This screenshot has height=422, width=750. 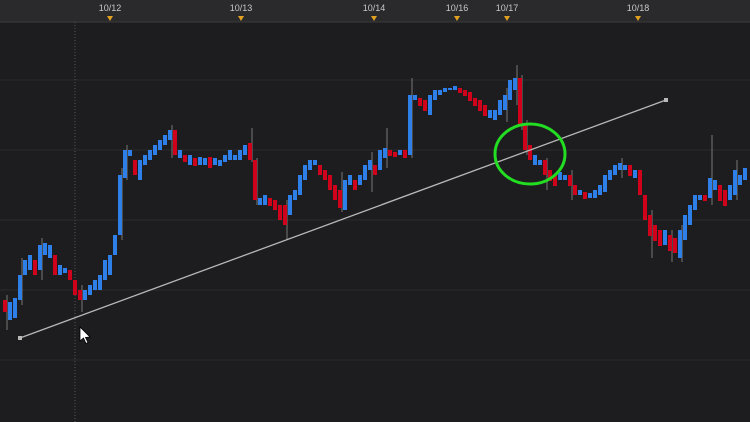 What do you see at coordinates (374, 18) in the screenshot?
I see `date-marker` at bounding box center [374, 18].